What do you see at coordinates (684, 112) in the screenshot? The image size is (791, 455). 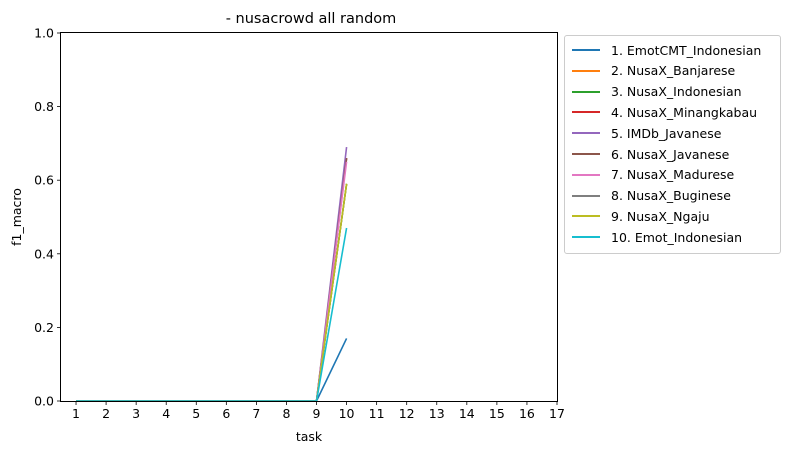 I see `legend-label: 4. NusaX_Minangkabau` at bounding box center [684, 112].